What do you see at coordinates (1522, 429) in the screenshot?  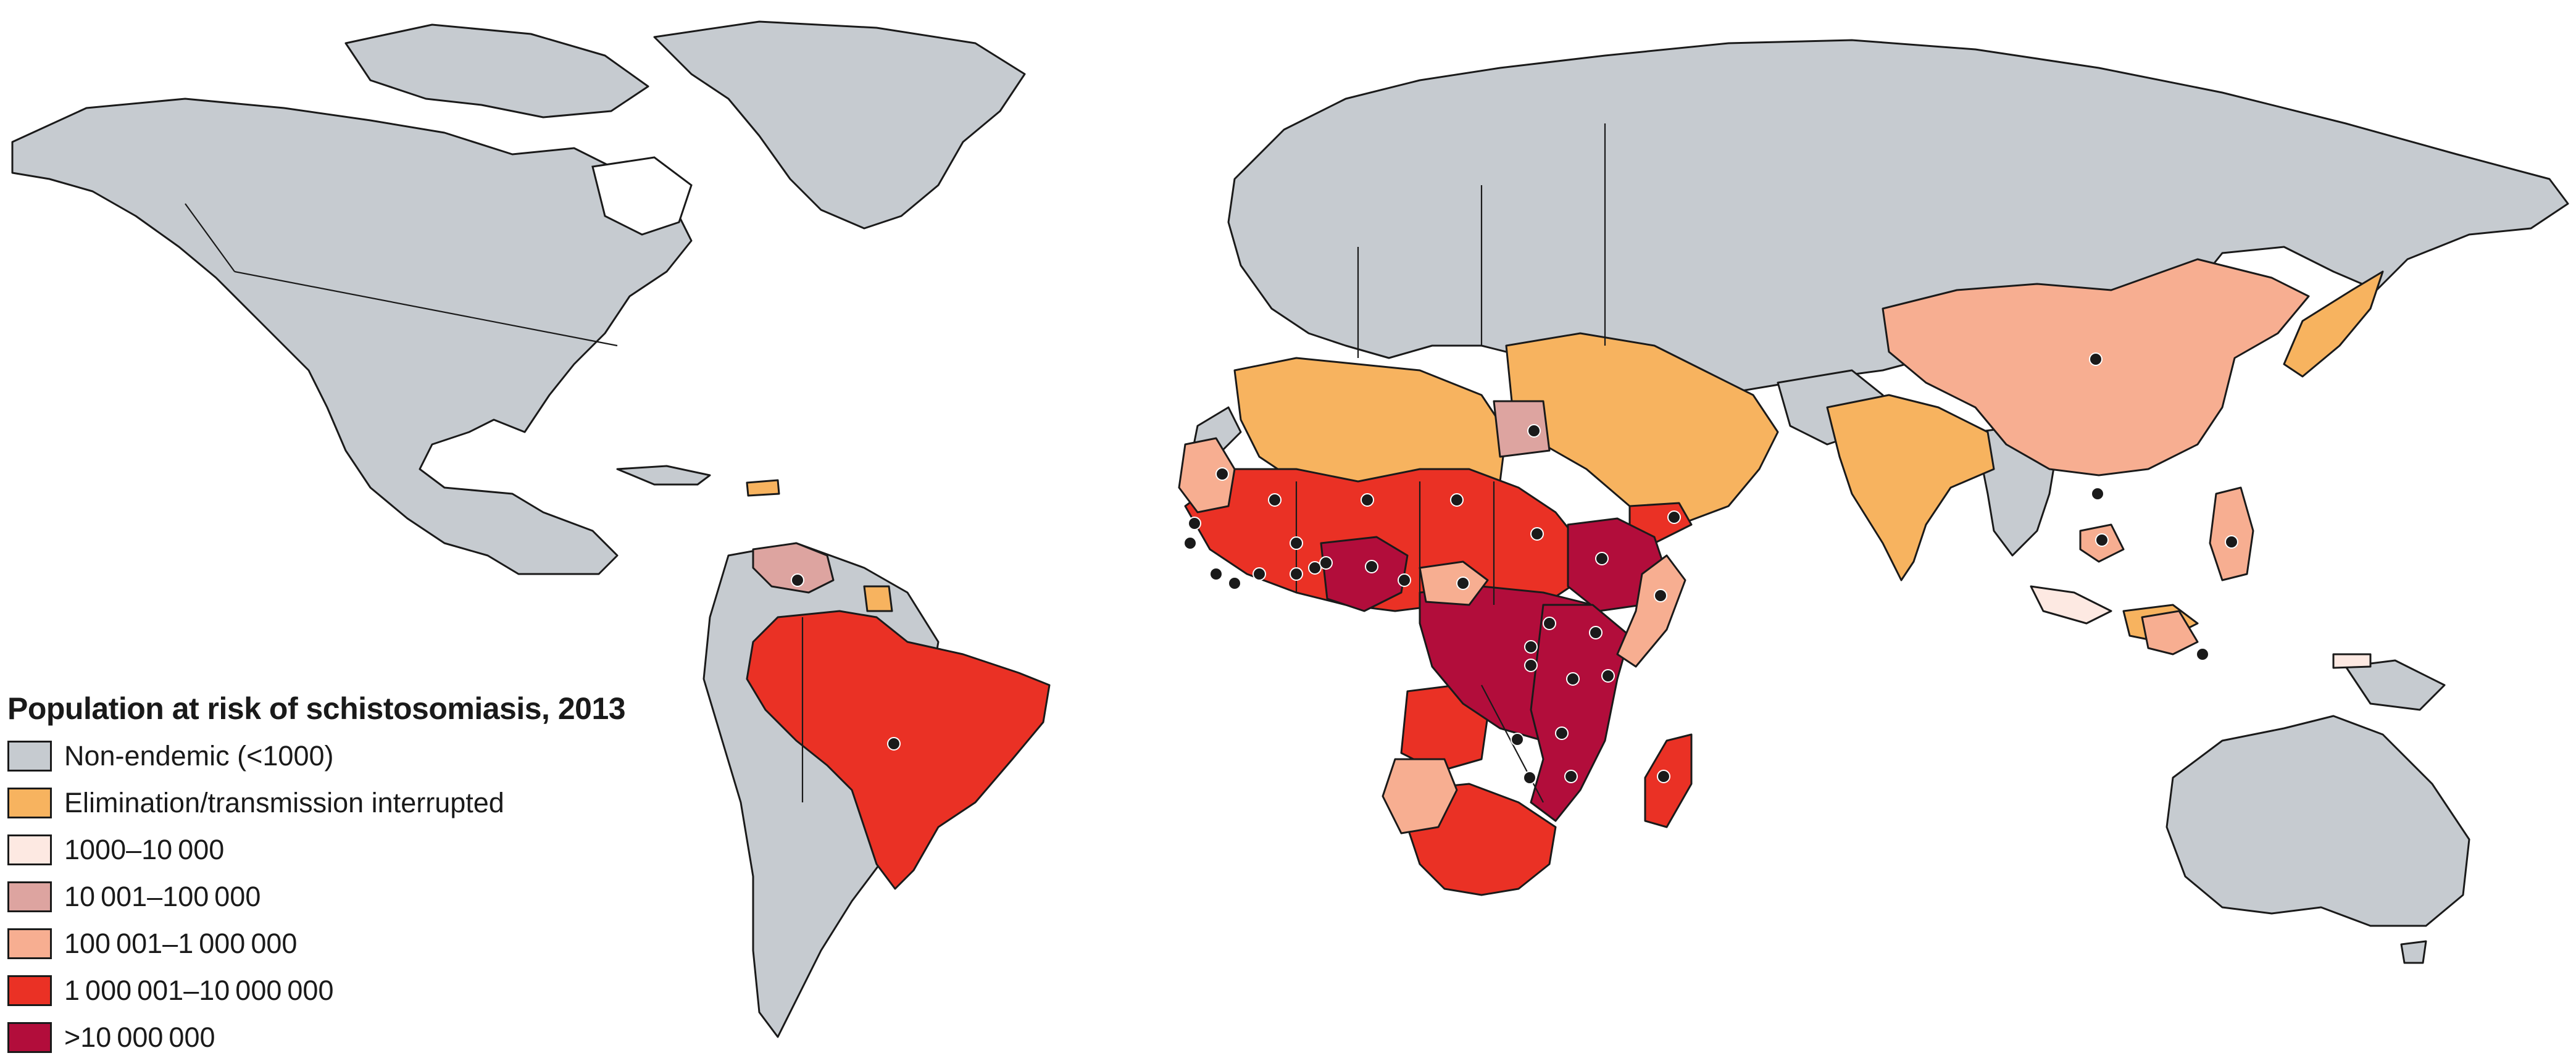 I see `region-egypt` at bounding box center [1522, 429].